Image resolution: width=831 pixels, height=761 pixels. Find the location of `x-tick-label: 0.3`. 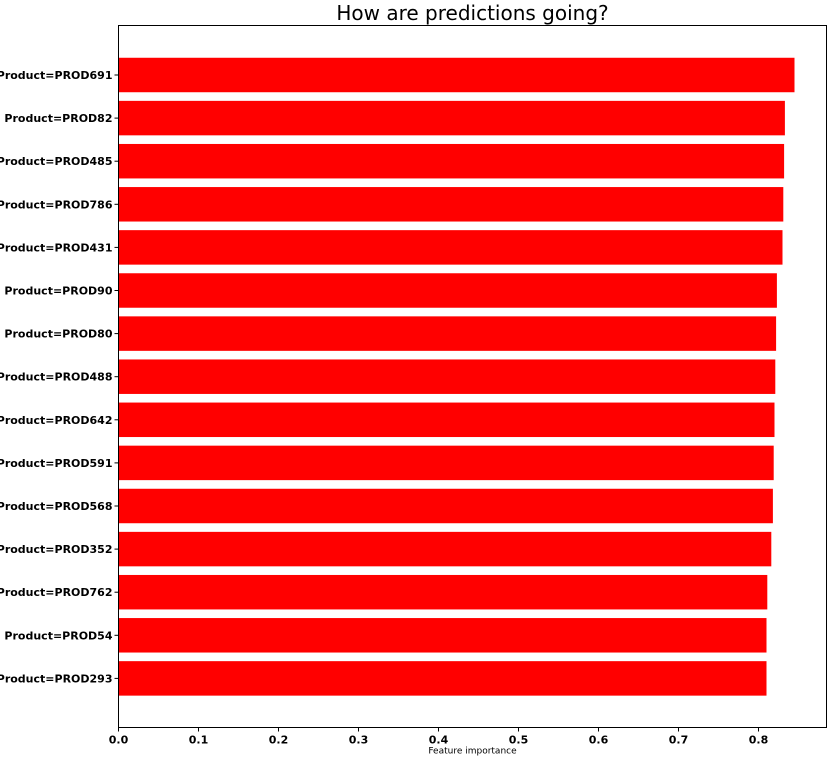

x-tick-label: 0.3 is located at coordinates (359, 740).